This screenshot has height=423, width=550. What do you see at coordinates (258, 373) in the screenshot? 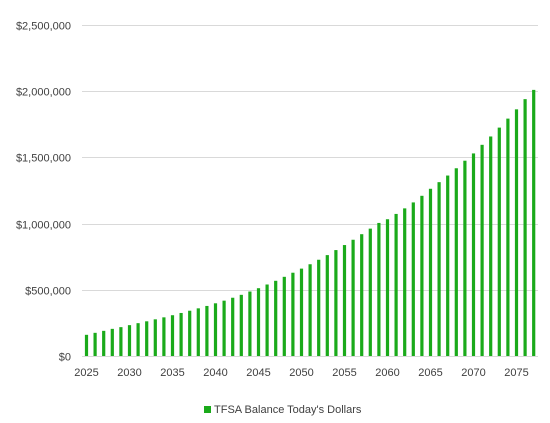
I see `x-tick-label: 2045` at bounding box center [258, 373].